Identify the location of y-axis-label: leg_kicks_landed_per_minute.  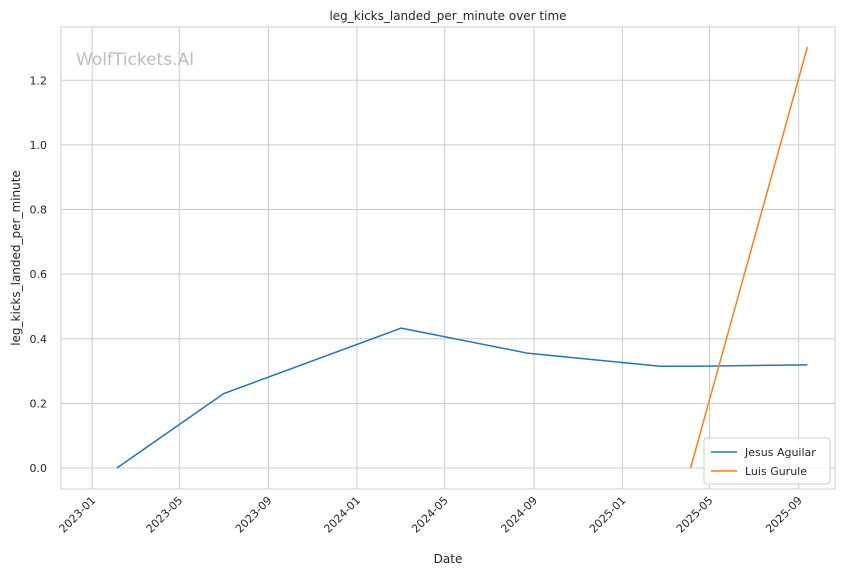
(16, 258).